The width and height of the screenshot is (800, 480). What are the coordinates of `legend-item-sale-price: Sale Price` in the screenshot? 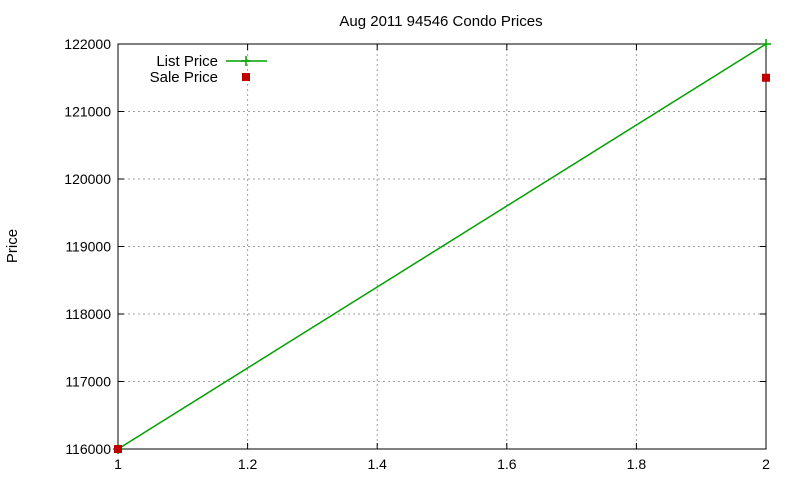 It's located at (200, 77).